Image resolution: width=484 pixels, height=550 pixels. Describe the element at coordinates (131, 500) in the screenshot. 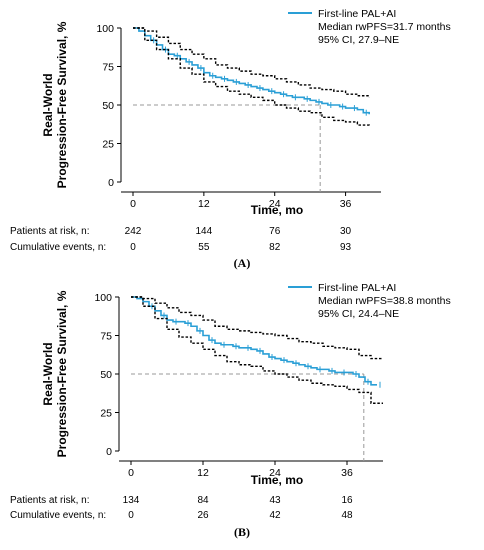

I see `risk-value: 134` at that location.